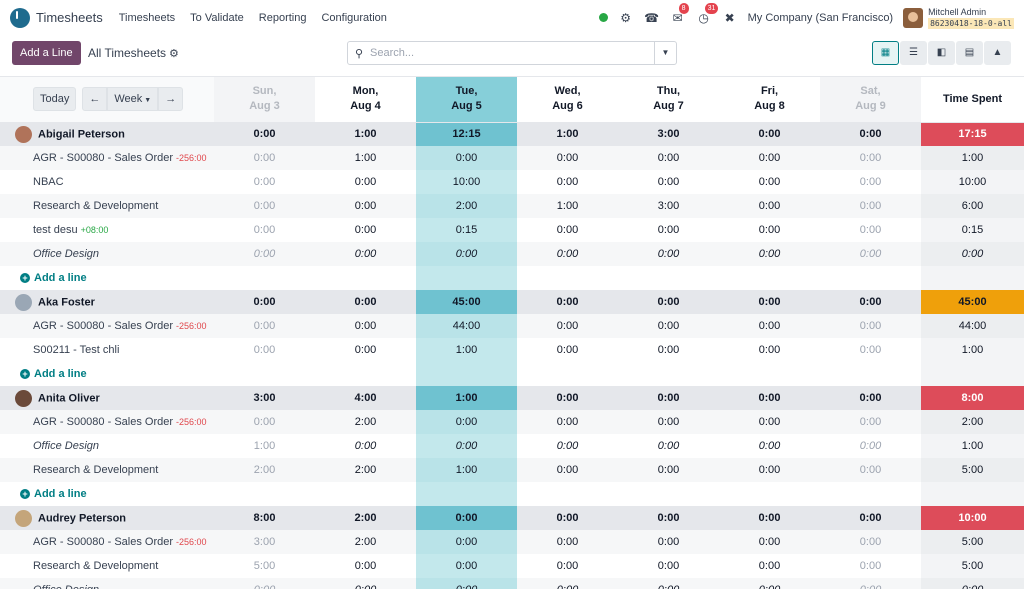 Image resolution: width=1024 pixels, height=589 pixels. What do you see at coordinates (20, 17) in the screenshot?
I see `timesheets-app-icon` at bounding box center [20, 17].